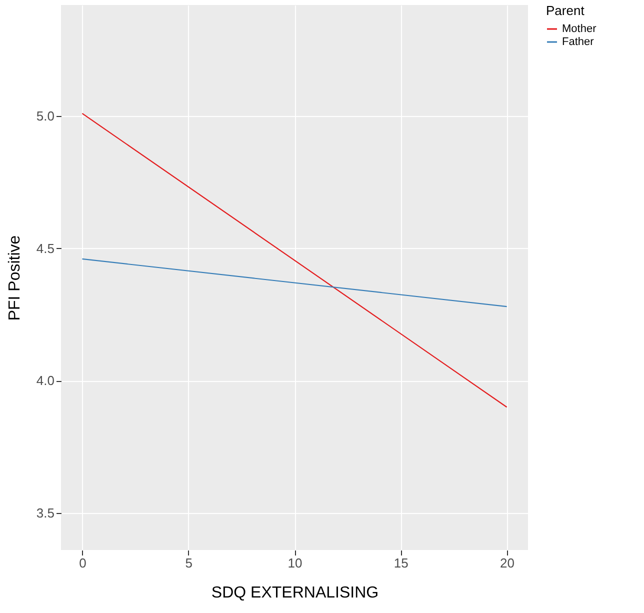 This screenshot has height=613, width=644. What do you see at coordinates (507, 563) in the screenshot?
I see `x-tick-label: 20` at bounding box center [507, 563].